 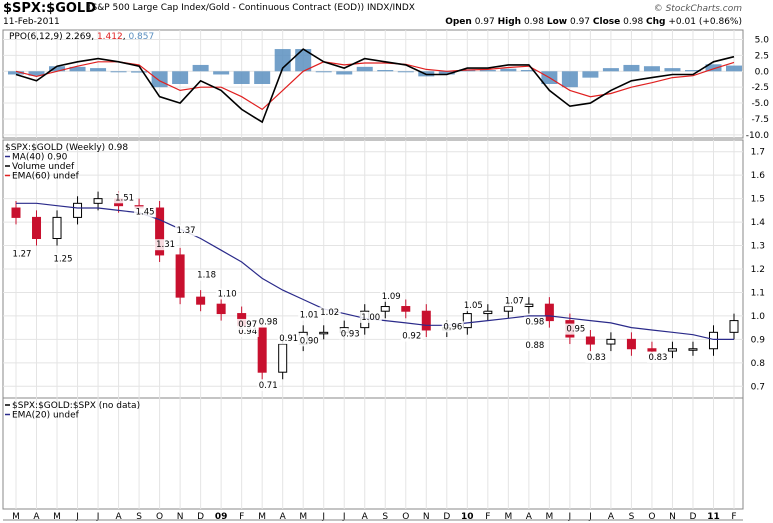 What do you see at coordinates (22, 255) in the screenshot?
I see `price-annotation: 1.27` at bounding box center [22, 255].